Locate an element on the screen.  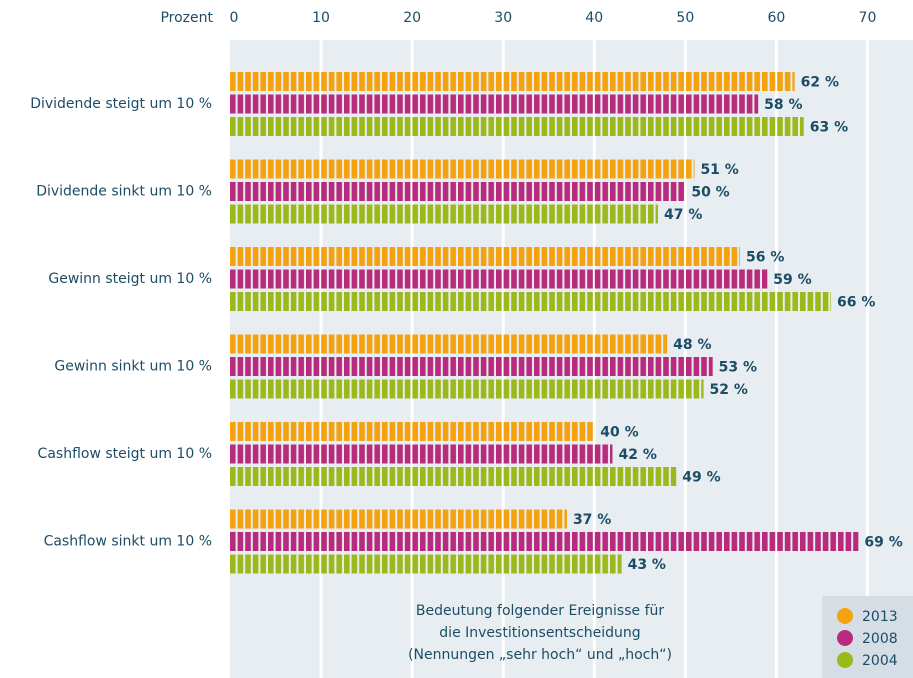
legend-label: 2004 is located at coordinates (880, 661).